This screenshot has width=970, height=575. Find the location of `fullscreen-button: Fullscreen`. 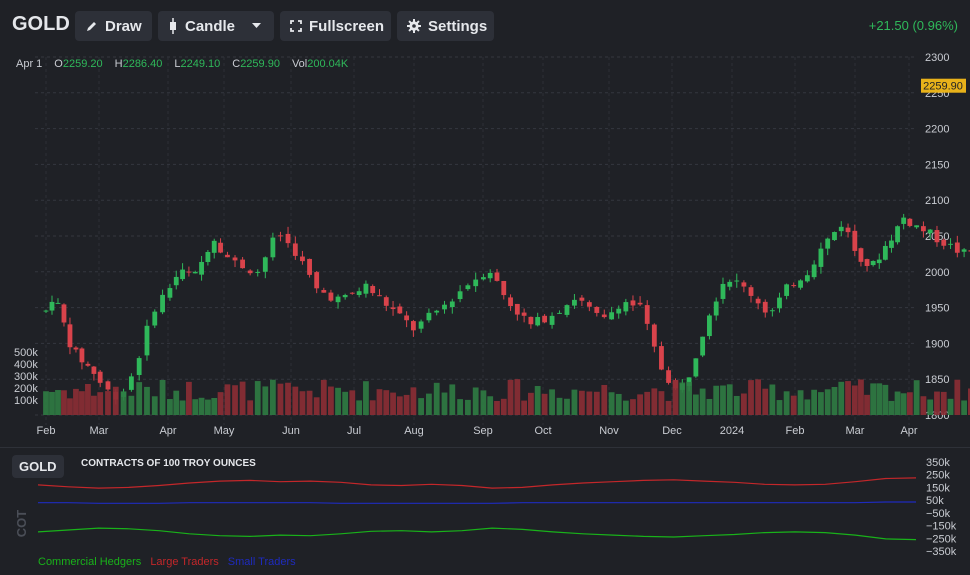

fullscreen-button: Fullscreen is located at coordinates (335, 26).